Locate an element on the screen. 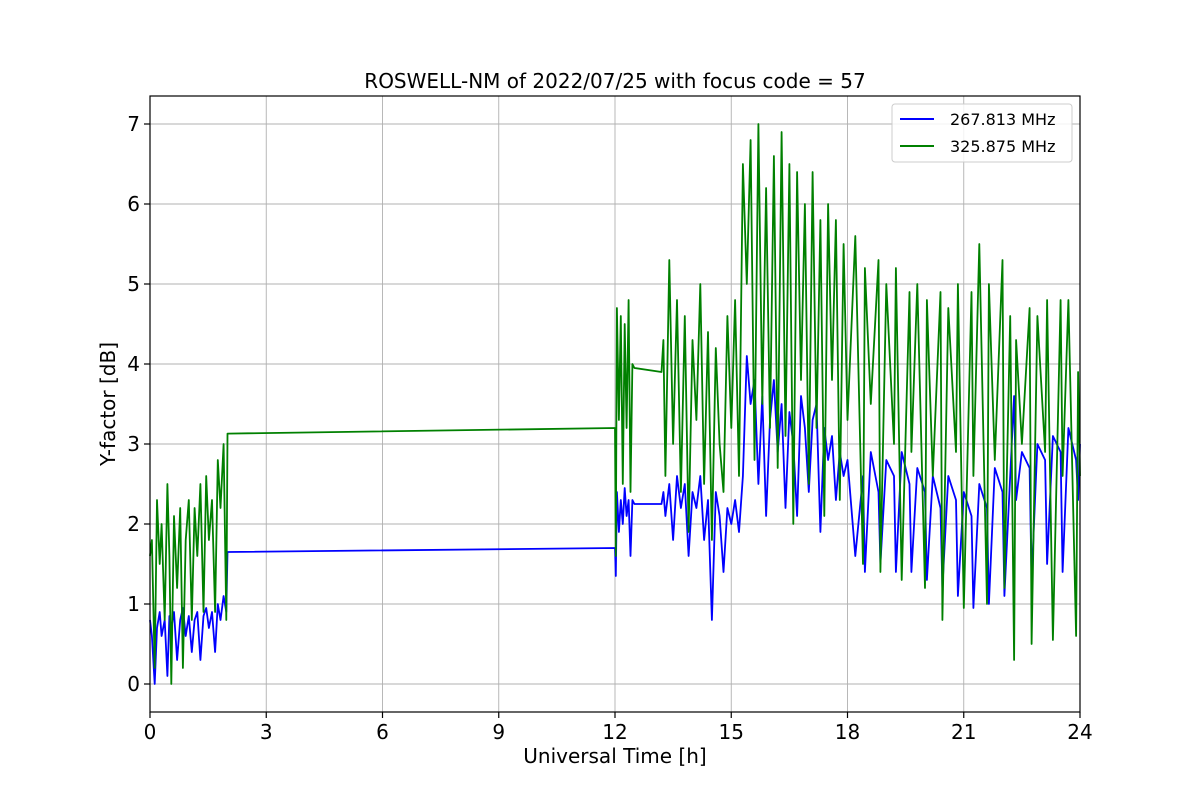 The width and height of the screenshot is (1200, 800). x-tick-label: 9 is located at coordinates (498, 732).